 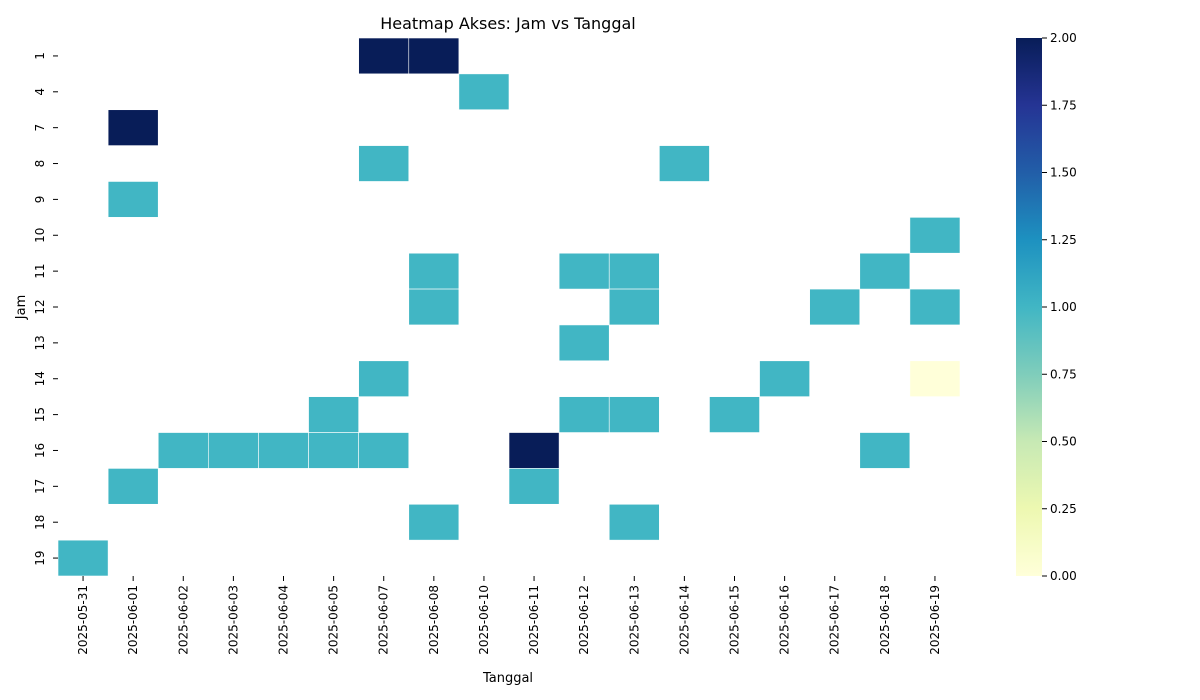 What do you see at coordinates (1063, 240) in the screenshot?
I see `colorbar-tick-label: 1.25` at bounding box center [1063, 240].